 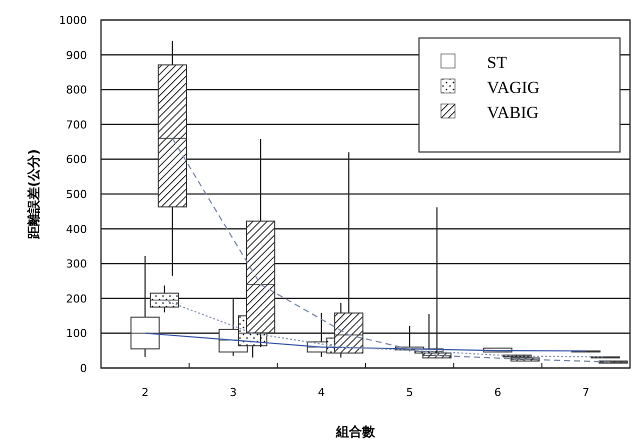 I want to click on x-axis-title: 組合數, so click(x=355, y=432).